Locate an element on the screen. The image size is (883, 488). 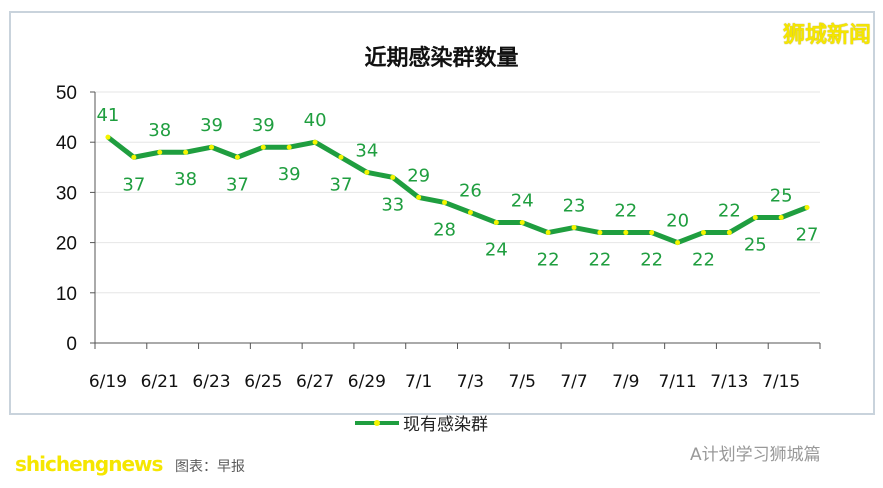
x-tick-label: 7/5 is located at coordinates (522, 382).